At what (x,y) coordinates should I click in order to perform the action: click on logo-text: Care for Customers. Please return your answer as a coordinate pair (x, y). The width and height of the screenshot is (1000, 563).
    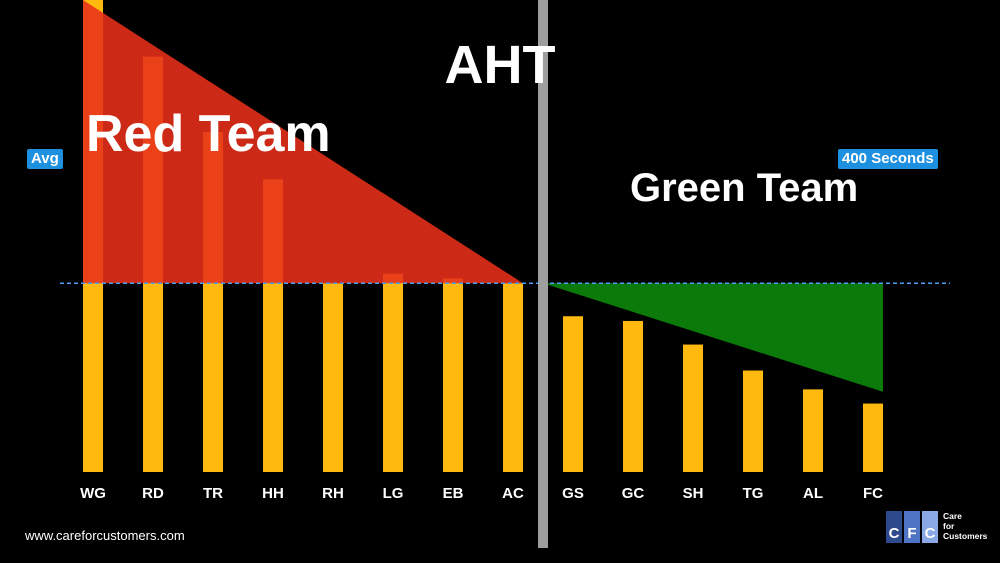
    Looking at the image, I should click on (971, 527).